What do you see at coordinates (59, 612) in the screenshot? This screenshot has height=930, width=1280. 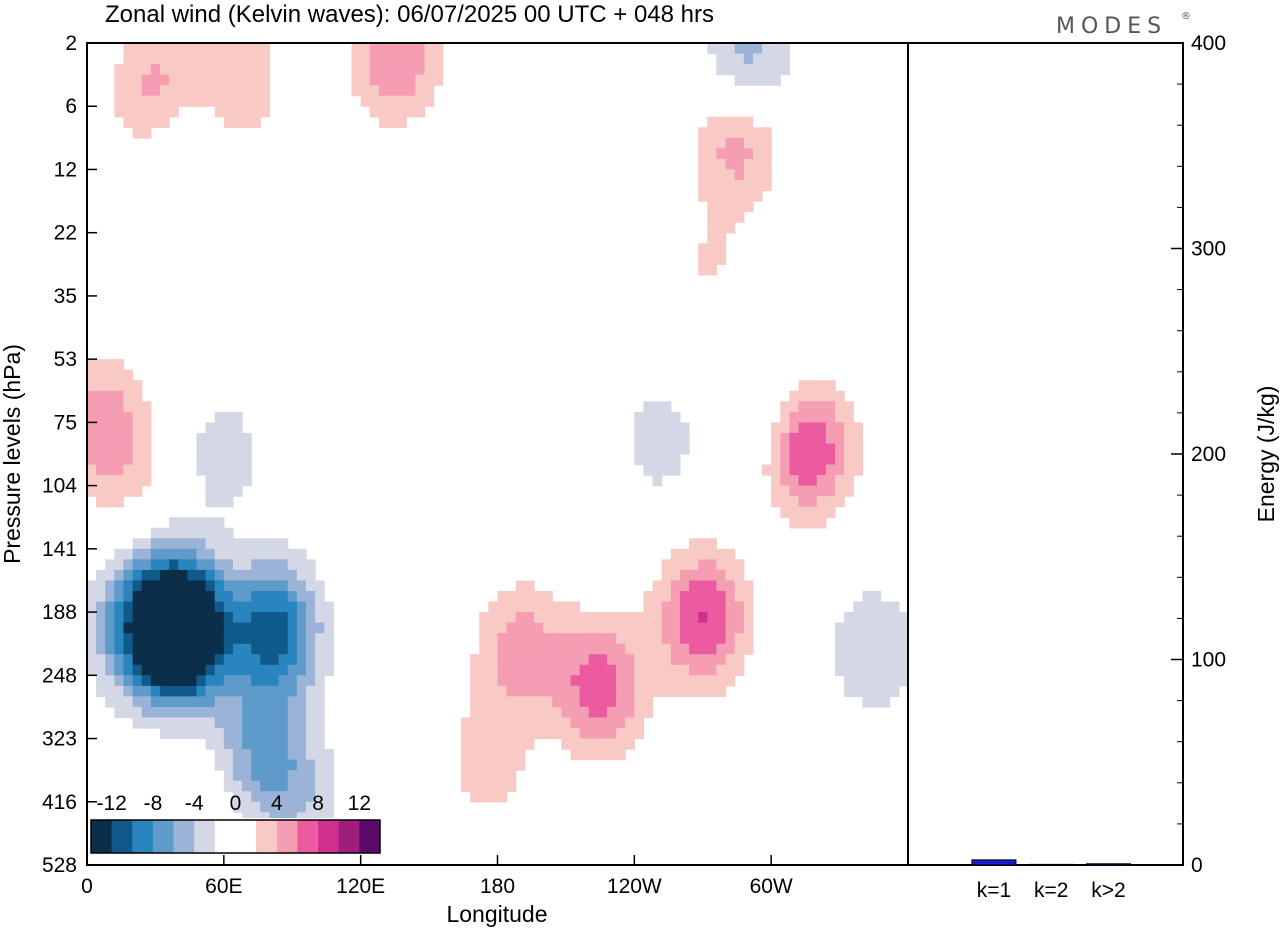 I see `y-tick-label: 188` at bounding box center [59, 612].